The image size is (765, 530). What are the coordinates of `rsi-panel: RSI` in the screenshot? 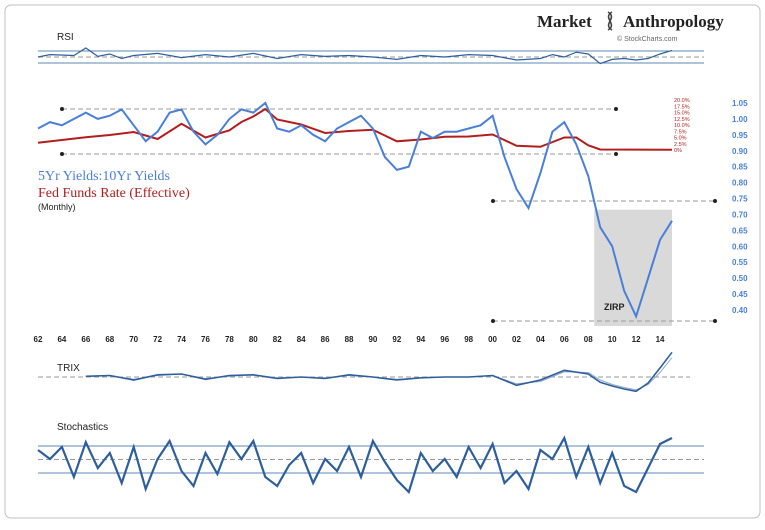 It's located at (370, 48).